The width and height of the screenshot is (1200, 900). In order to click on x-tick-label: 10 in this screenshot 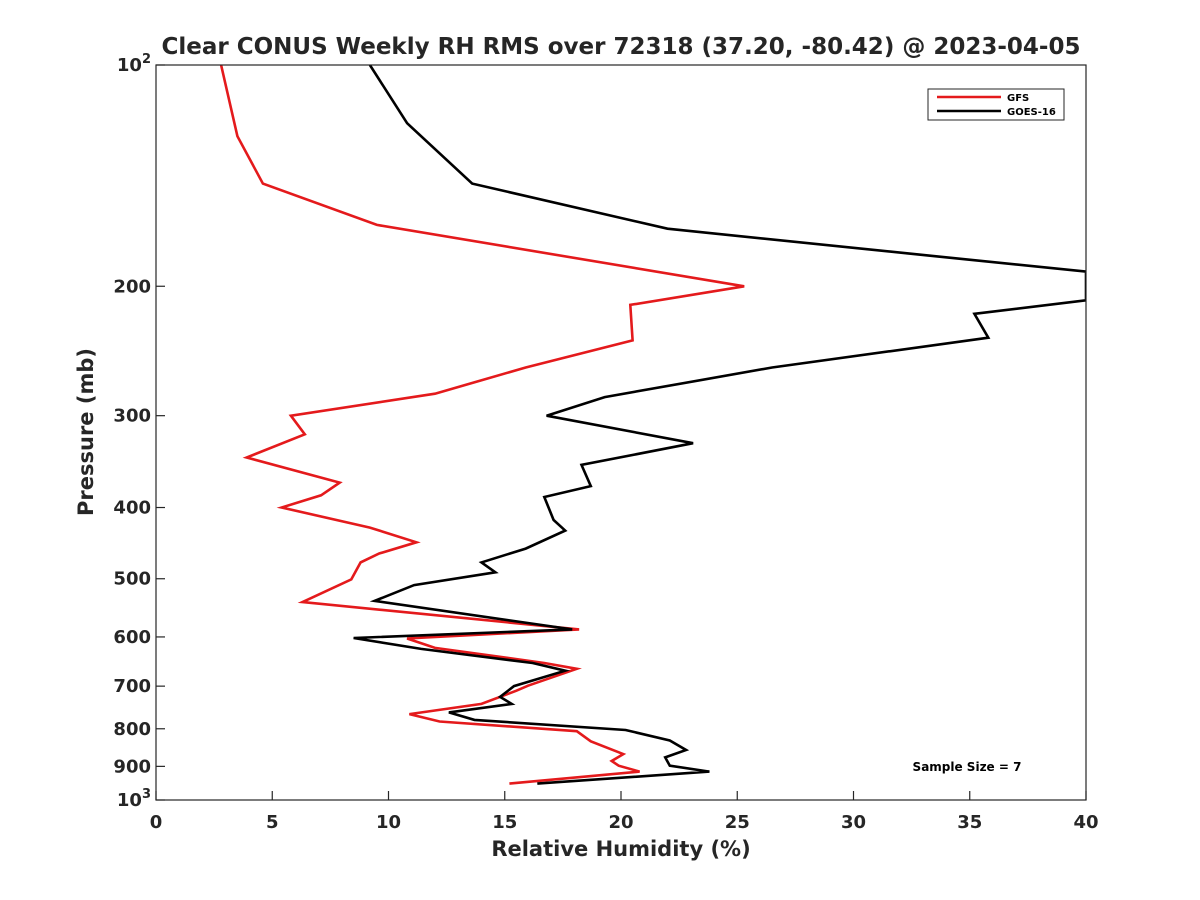, I will do `click(388, 822)`.